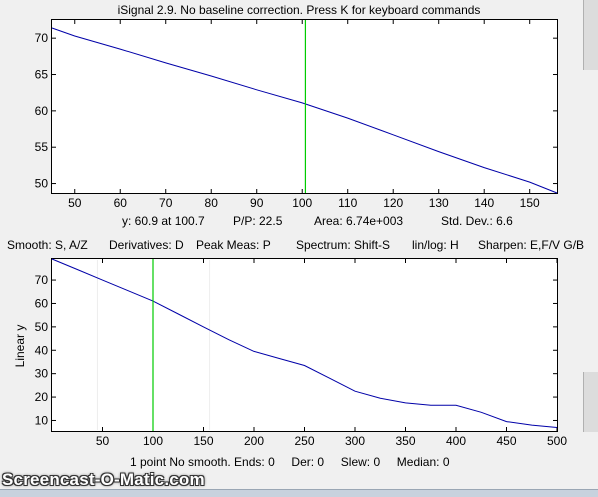  I want to click on bottom-y-axis-label: Linear y, so click(20, 346).